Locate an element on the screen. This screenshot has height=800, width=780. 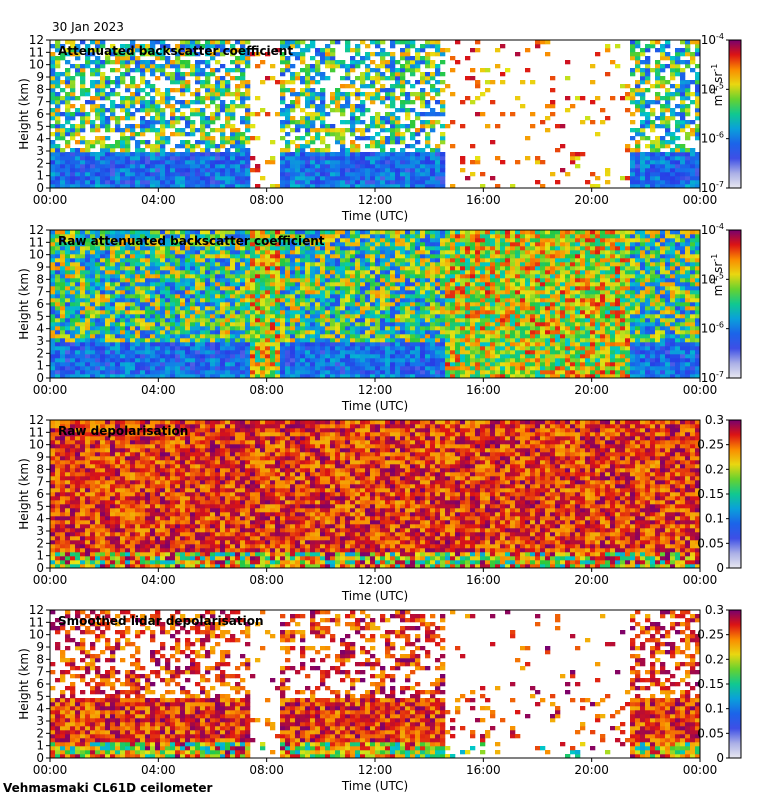
colorbar-unit-label: m-1 sr-1 is located at coordinates (717, 275).